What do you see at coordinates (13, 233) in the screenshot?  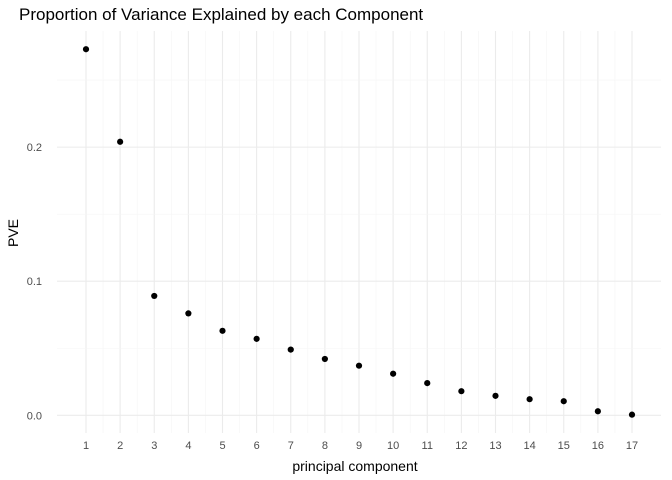 I see `y-axis-title: PVE` at bounding box center [13, 233].